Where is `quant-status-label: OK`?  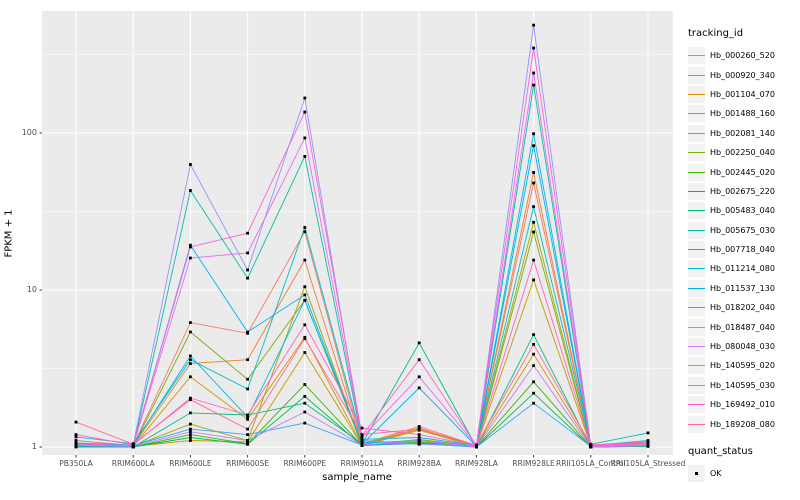
quant-status-label: OK is located at coordinates (716, 473).